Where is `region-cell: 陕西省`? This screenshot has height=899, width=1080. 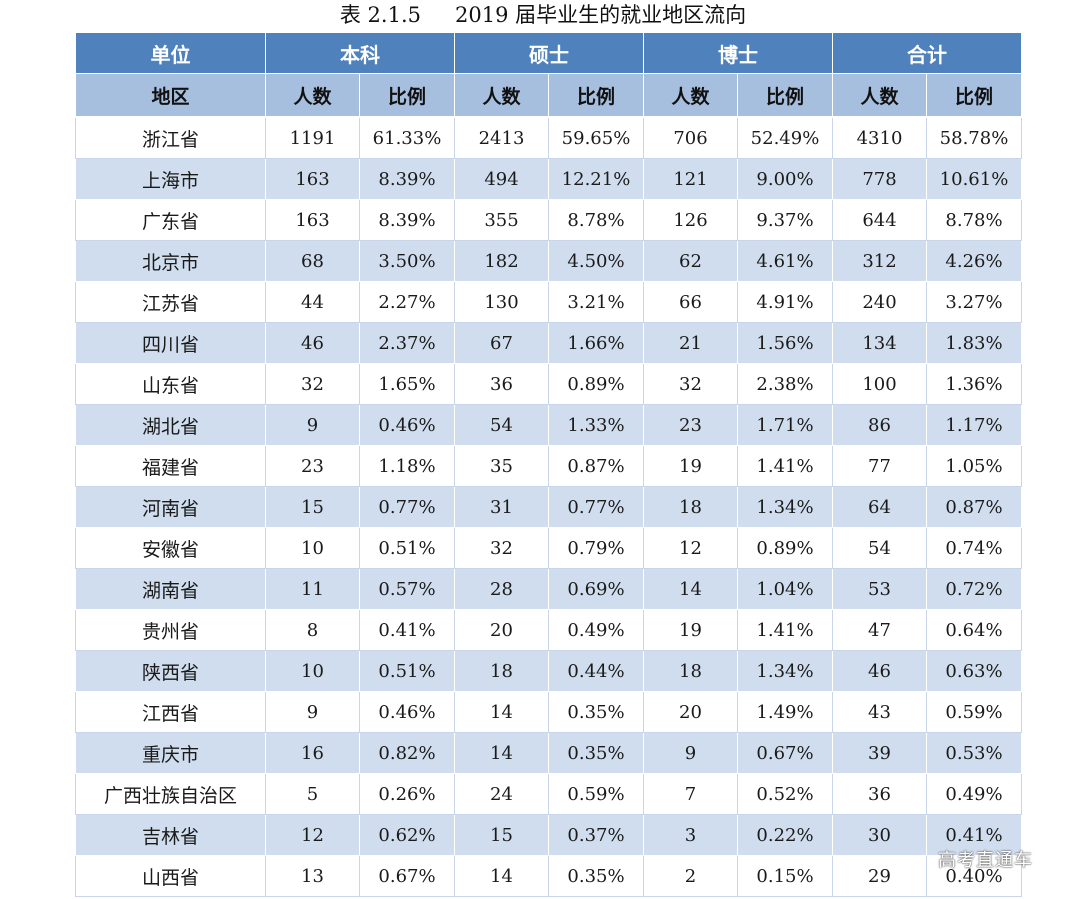
region-cell: 陕西省 is located at coordinates (170, 671).